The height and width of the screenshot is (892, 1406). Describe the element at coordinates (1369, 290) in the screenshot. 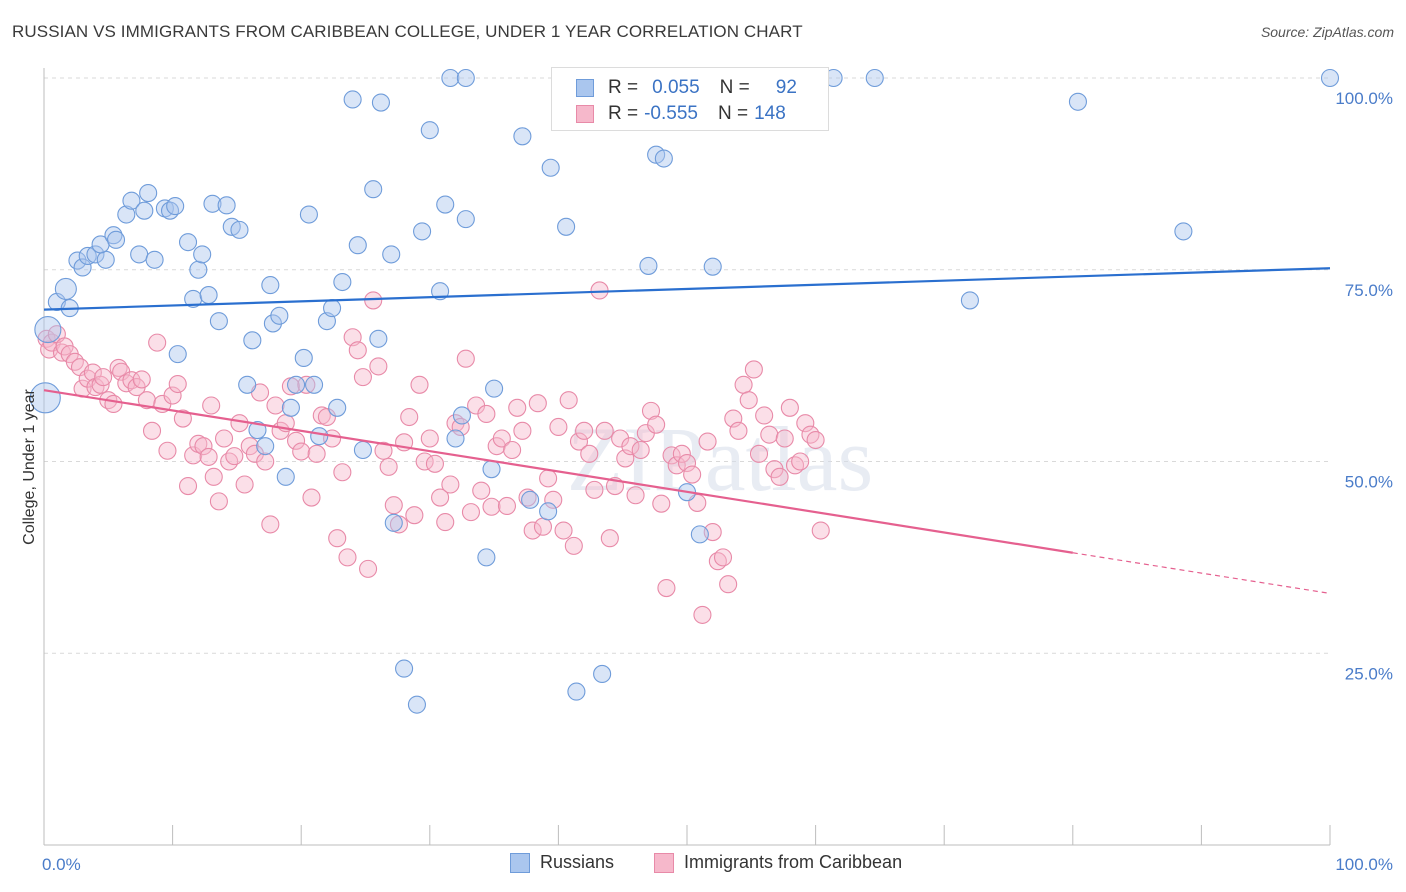

I see `y-tick-label: 75.0%` at that location.